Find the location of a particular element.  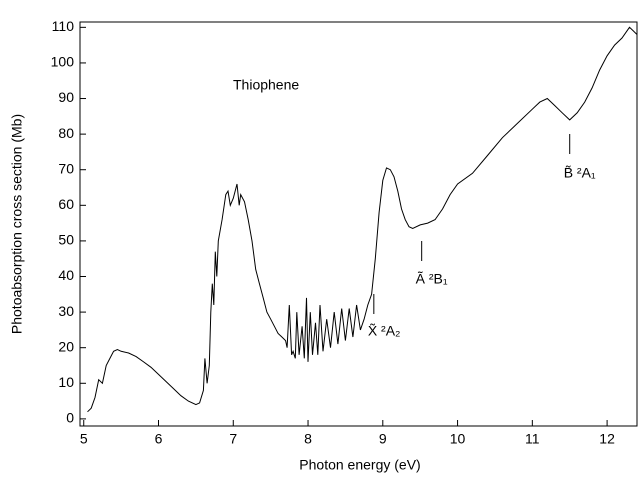

x-axis-label: Photon energy (eV) is located at coordinates (359, 465).